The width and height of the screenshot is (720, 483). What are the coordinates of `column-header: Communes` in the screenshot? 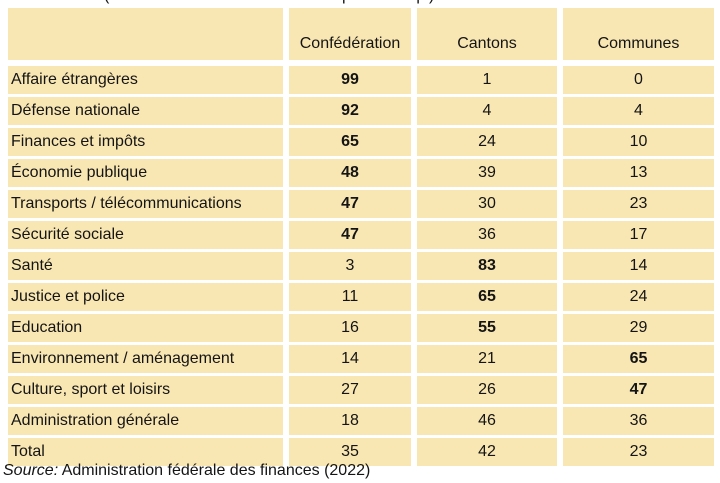 It's located at (638, 35).